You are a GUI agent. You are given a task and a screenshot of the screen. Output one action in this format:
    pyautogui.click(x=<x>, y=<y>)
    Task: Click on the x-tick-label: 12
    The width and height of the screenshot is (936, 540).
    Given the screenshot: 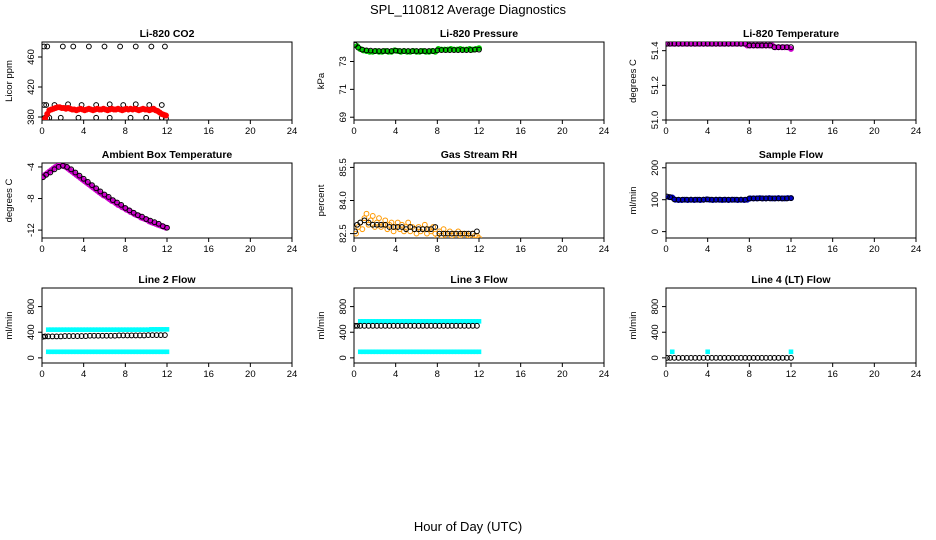 What is the action you would take?
    pyautogui.click(x=479, y=131)
    